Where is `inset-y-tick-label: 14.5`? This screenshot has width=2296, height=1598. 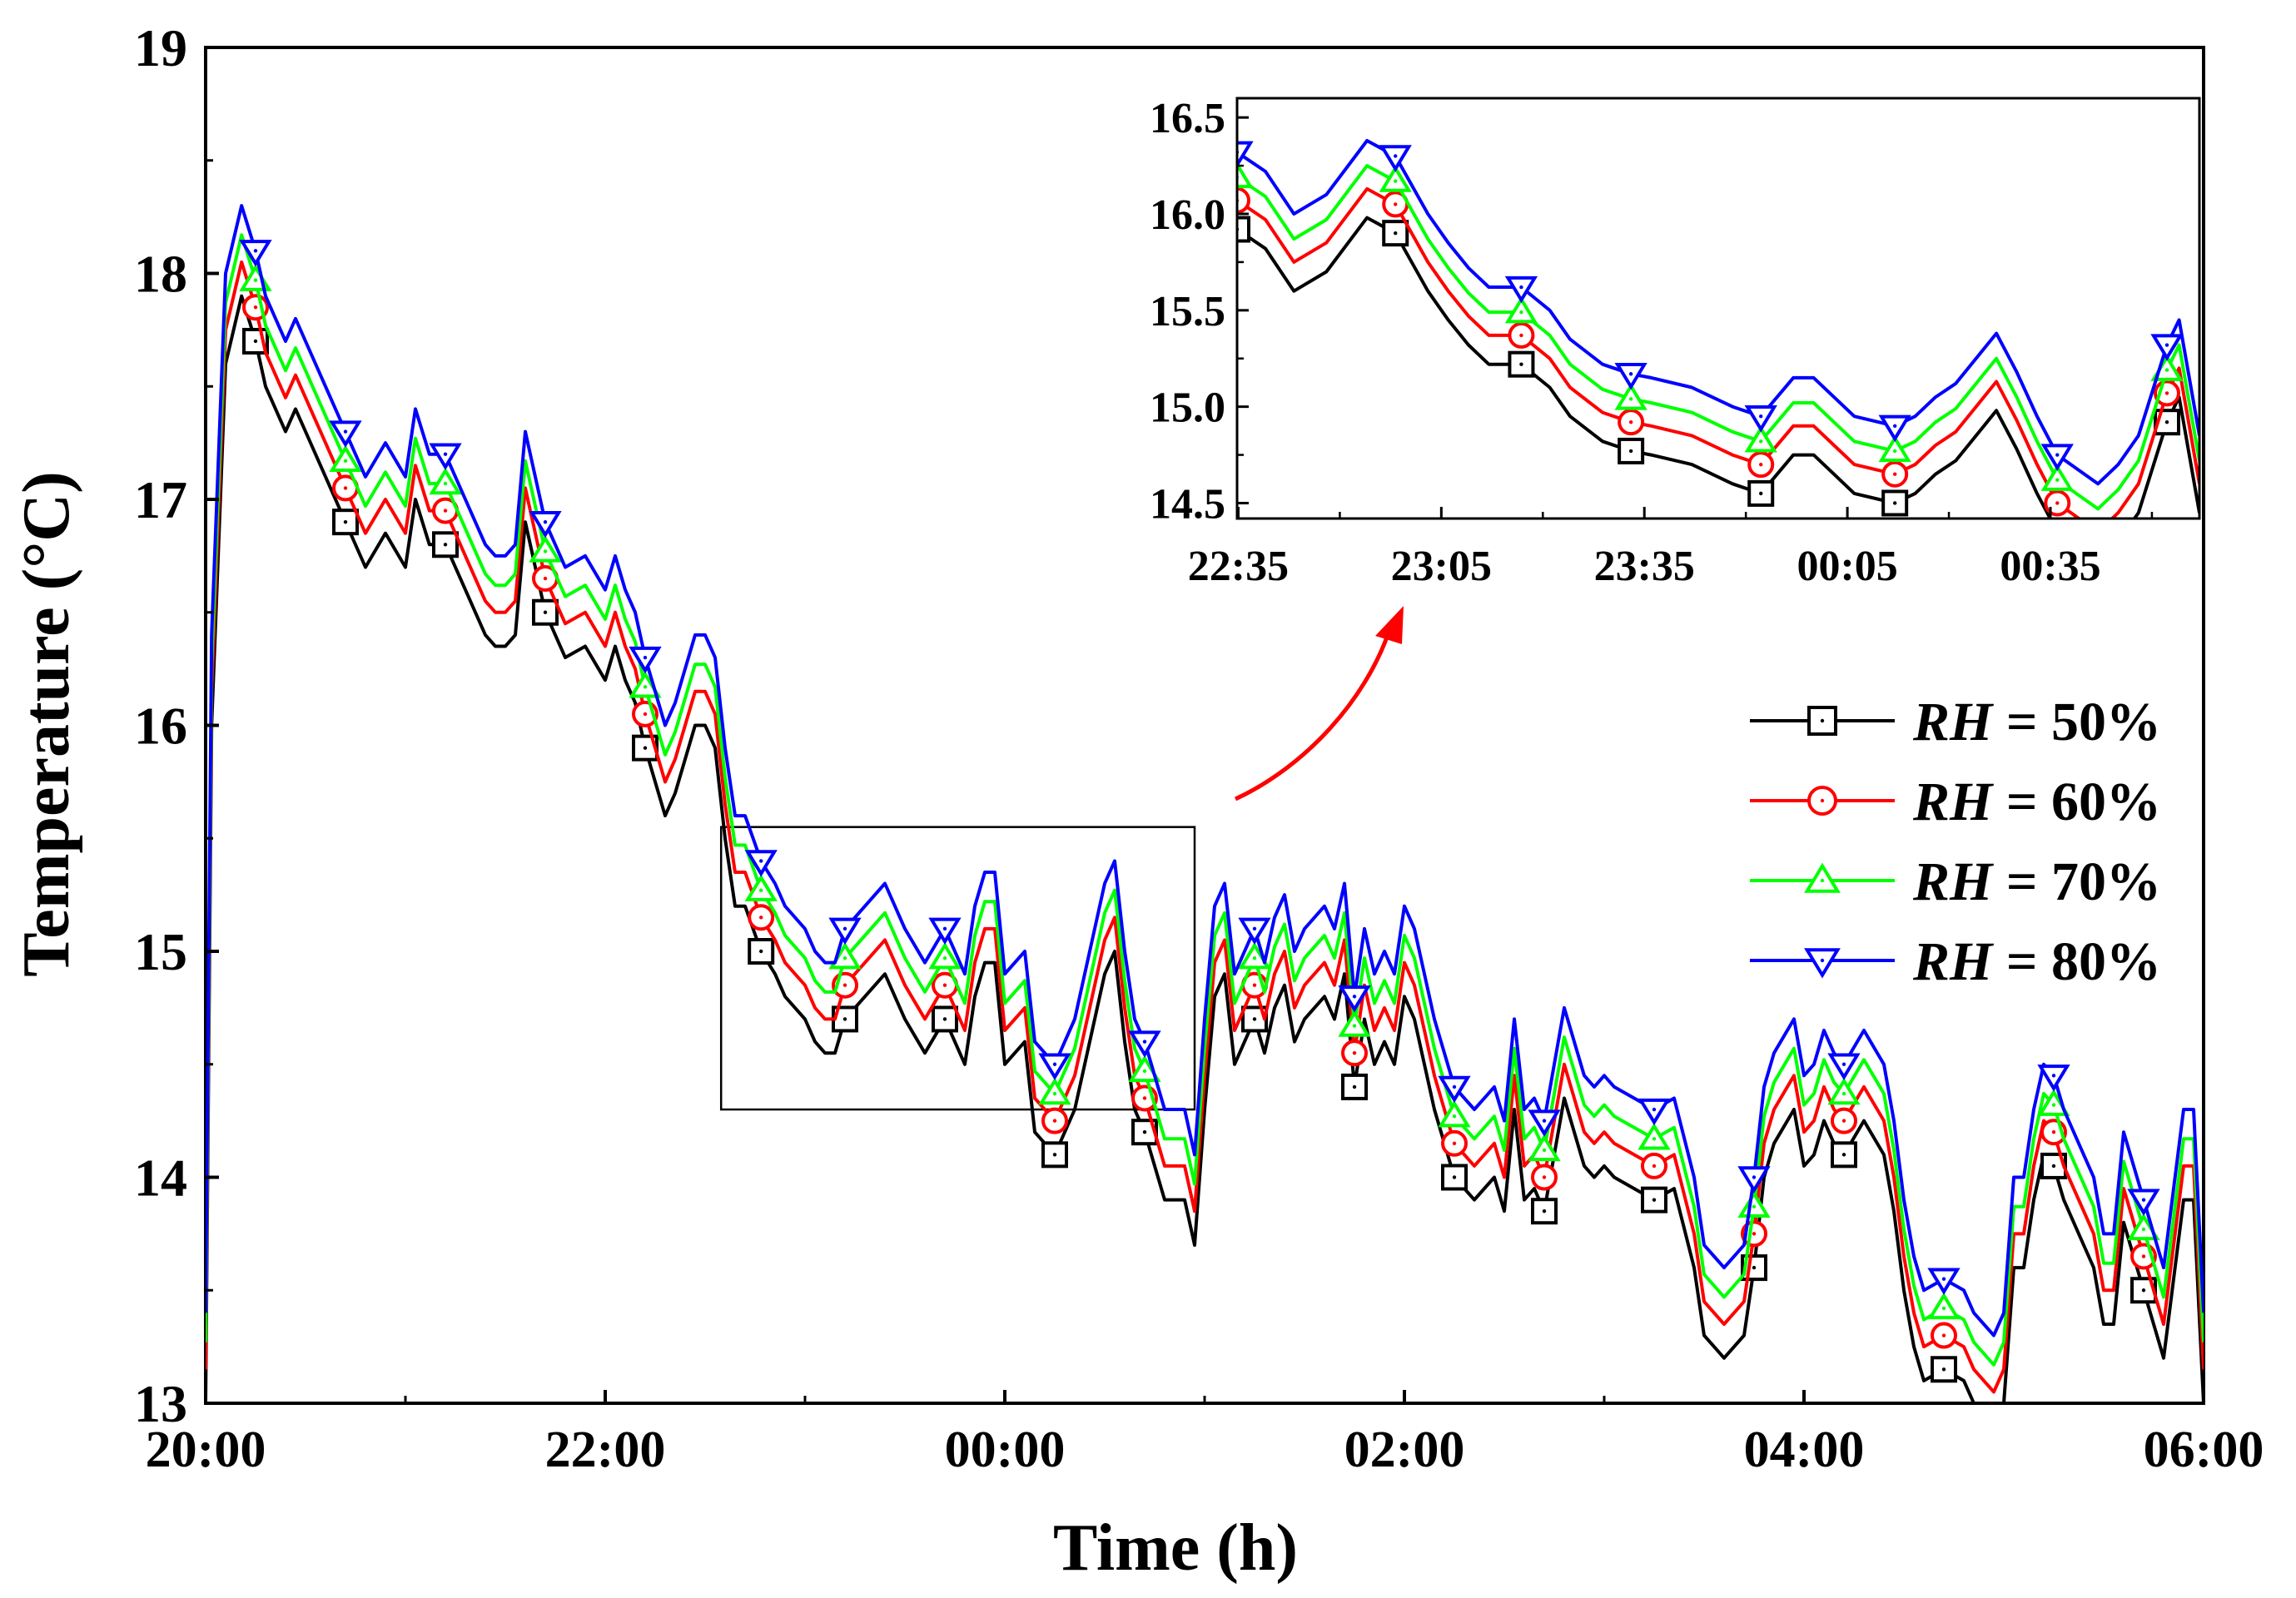
inset-y-tick-label: 14.5 is located at coordinates (1187, 504).